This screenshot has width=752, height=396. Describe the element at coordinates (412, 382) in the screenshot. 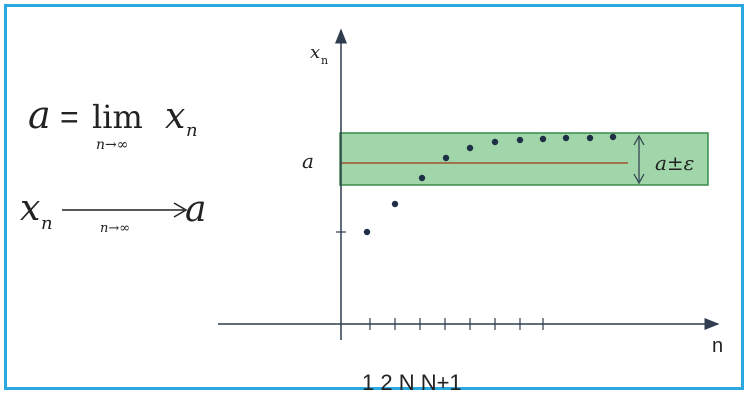

I see `tick-labels: 1 2 N N+1` at that location.